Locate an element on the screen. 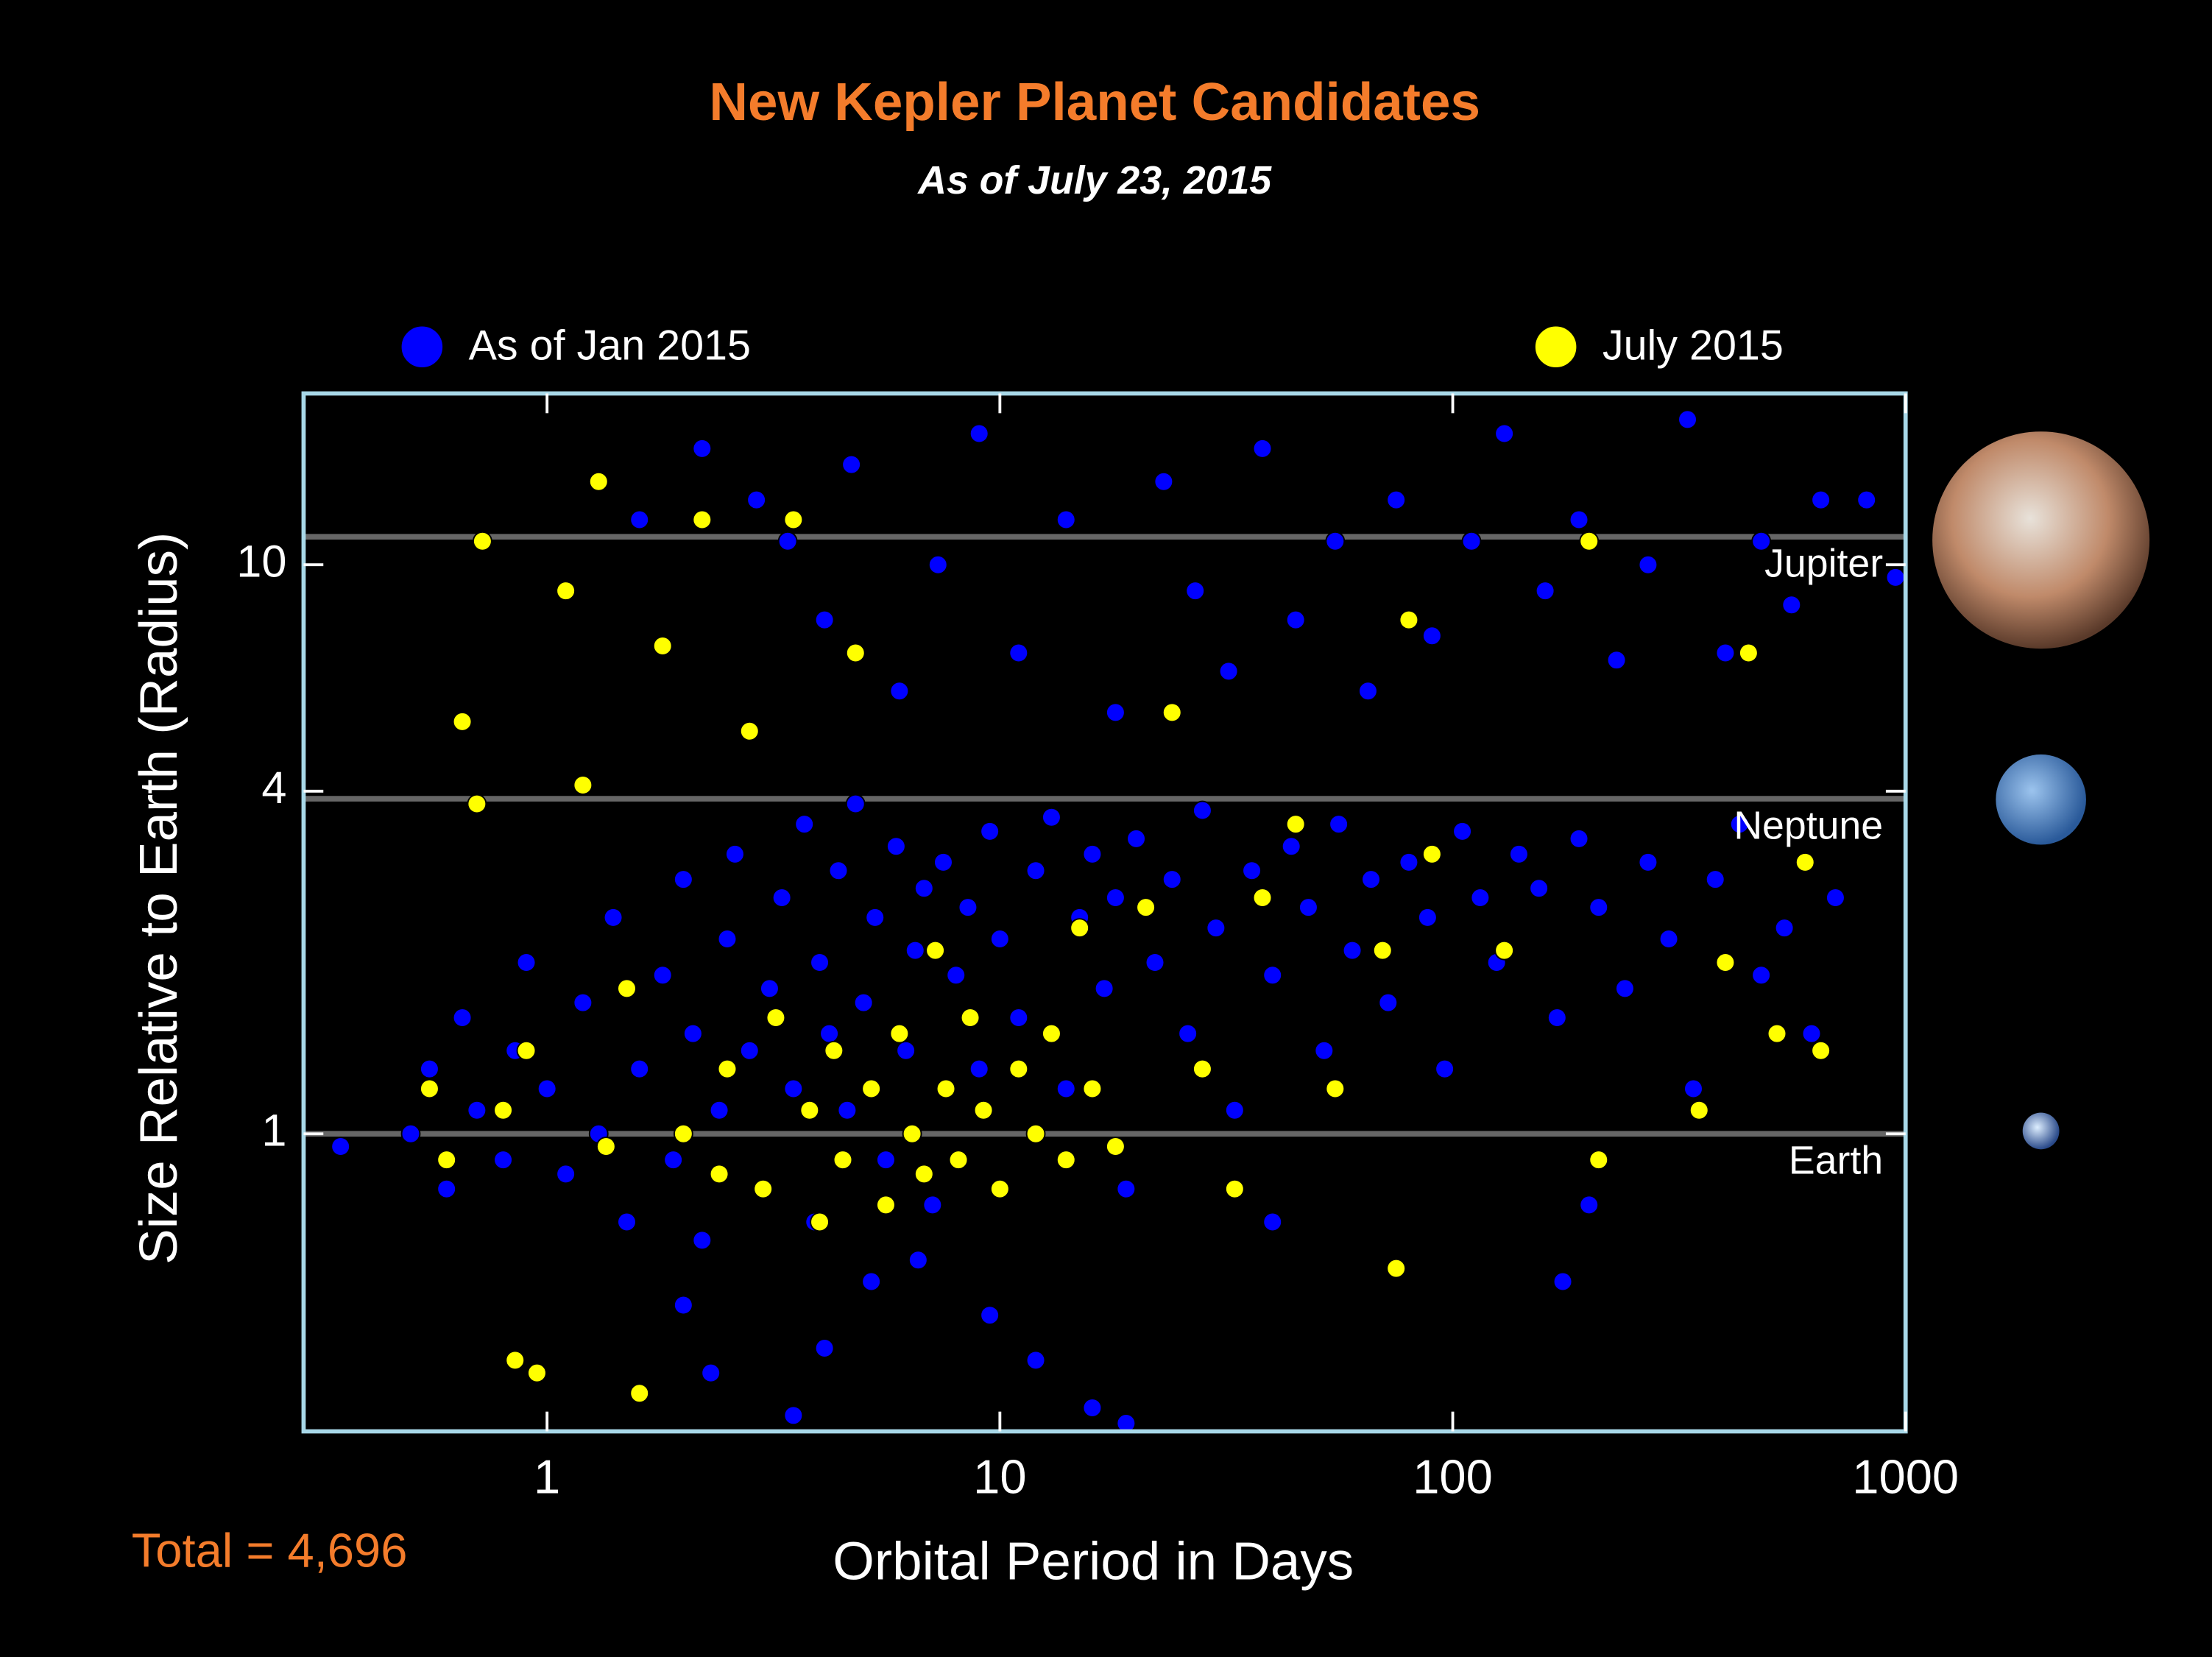 This screenshot has height=1657, width=2212. x-tick-label: 1 is located at coordinates (547, 1477).